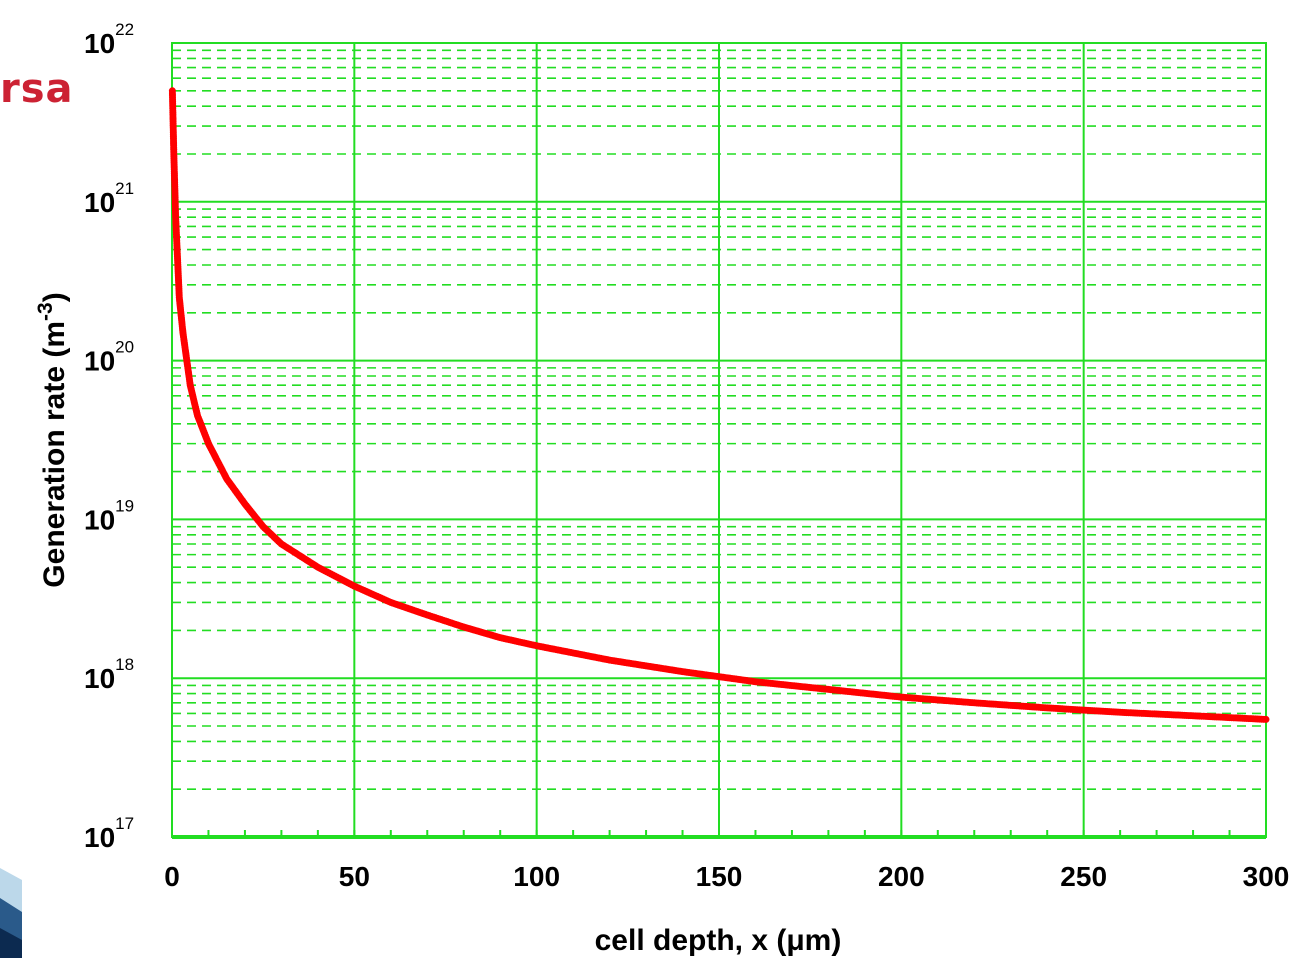  What do you see at coordinates (52, 439) in the screenshot?
I see `y-axis-label: Generation rate (m-3)` at bounding box center [52, 439].